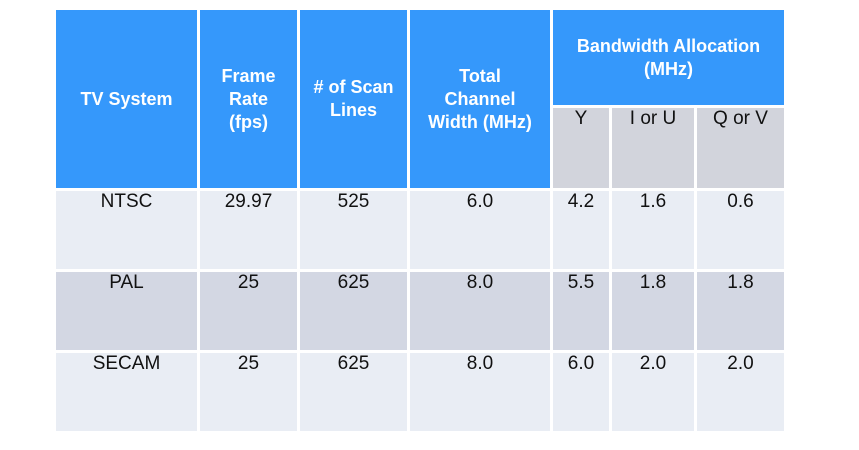 This screenshot has height=450, width=859. I want to click on channel-width-cell: 6.0, so click(480, 230).